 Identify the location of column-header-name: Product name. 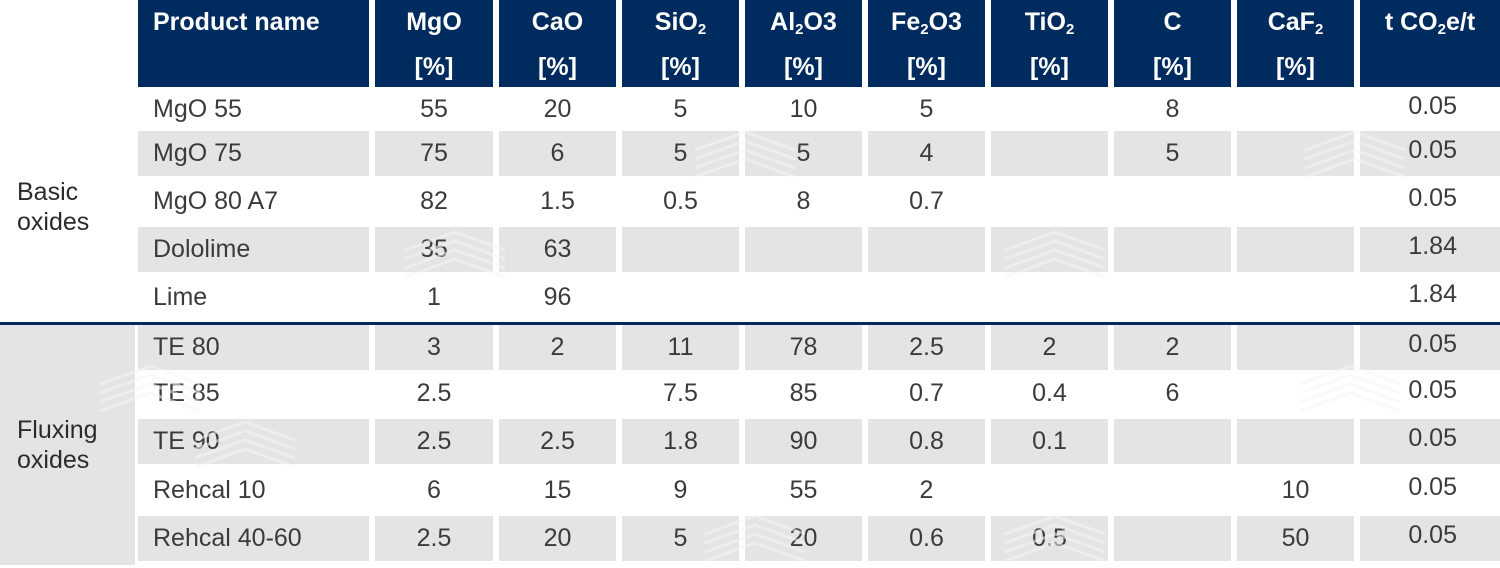
(236, 22).